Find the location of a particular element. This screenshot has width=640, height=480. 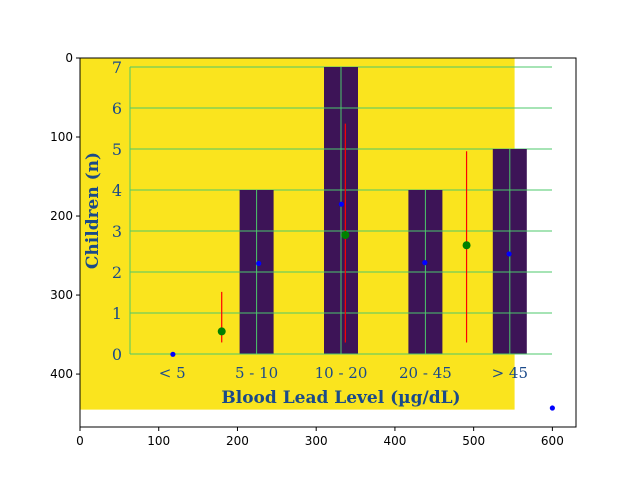

category-label: 20 - 45 is located at coordinates (425, 373).